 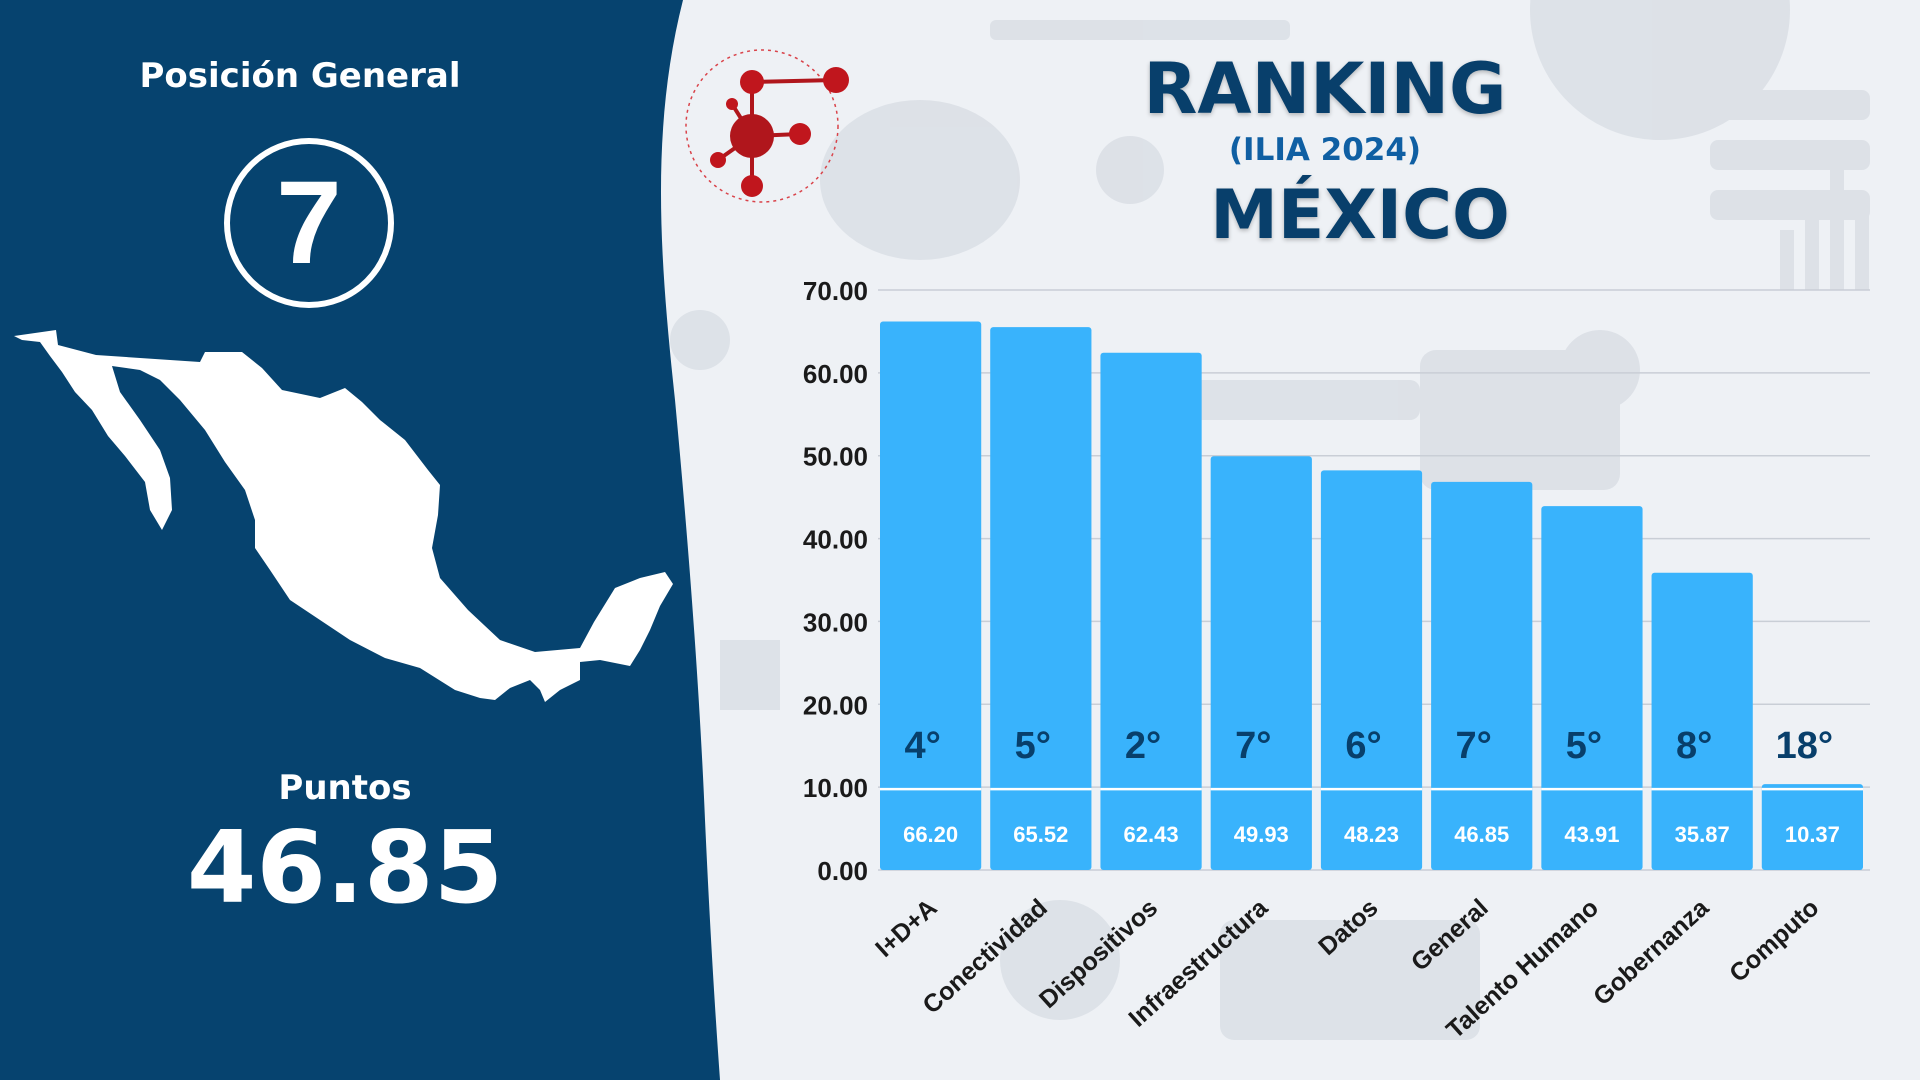 What do you see at coordinates (1143, 746) in the screenshot?
I see `rank-label: 2°` at bounding box center [1143, 746].